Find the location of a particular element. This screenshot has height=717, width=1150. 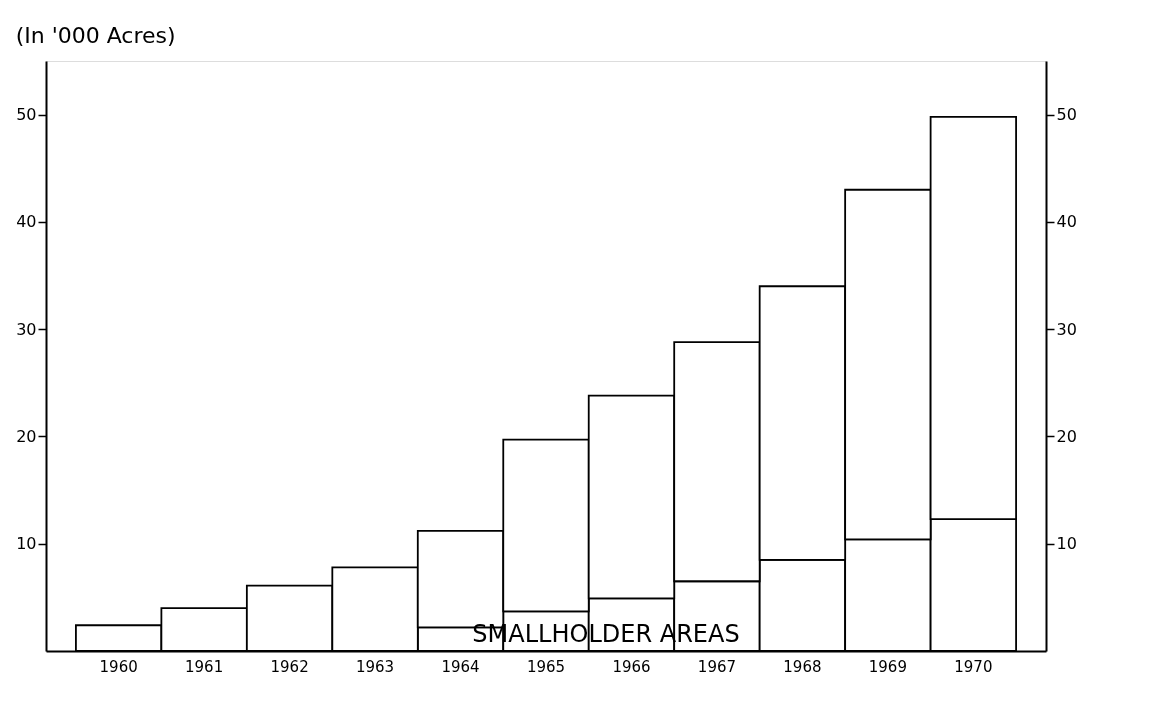

x-tick-label: 1964 is located at coordinates (460, 666).